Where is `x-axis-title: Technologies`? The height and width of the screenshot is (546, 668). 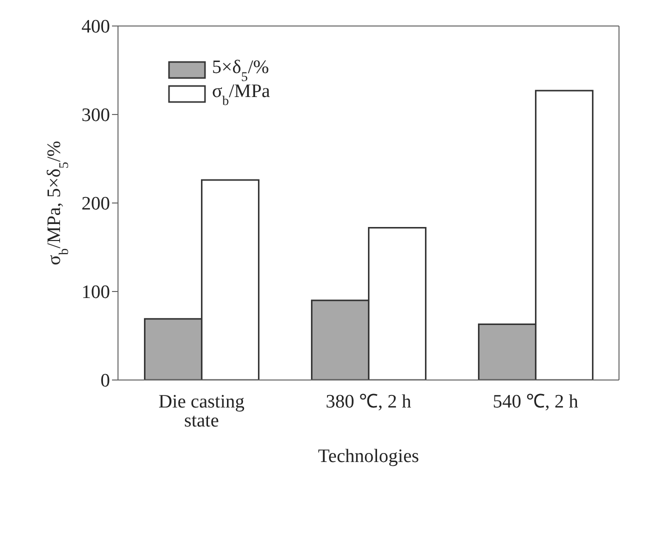
x-axis-title: Technologies is located at coordinates (369, 456).